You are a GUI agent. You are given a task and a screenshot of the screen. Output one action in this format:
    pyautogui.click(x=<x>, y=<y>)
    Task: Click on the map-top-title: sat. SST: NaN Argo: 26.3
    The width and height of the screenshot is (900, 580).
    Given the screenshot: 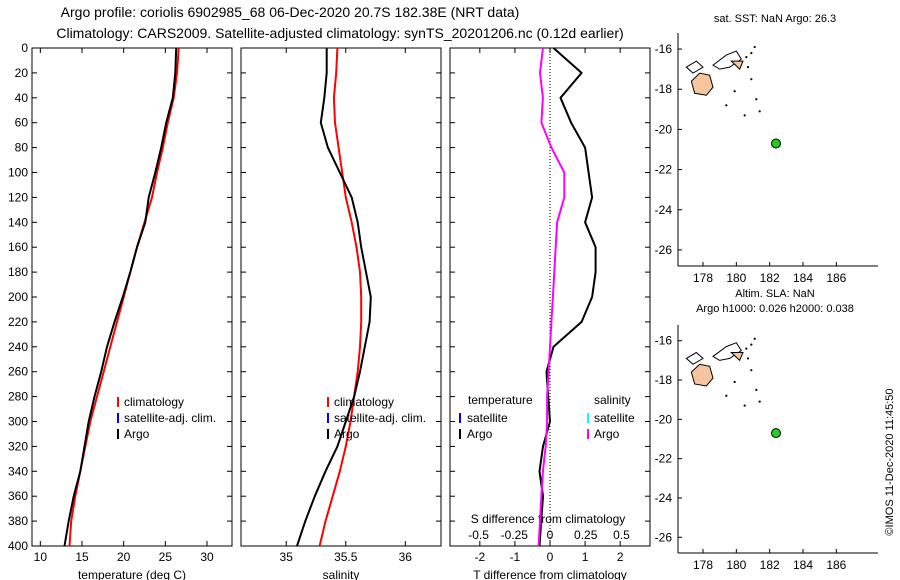 What is the action you would take?
    pyautogui.click(x=775, y=19)
    